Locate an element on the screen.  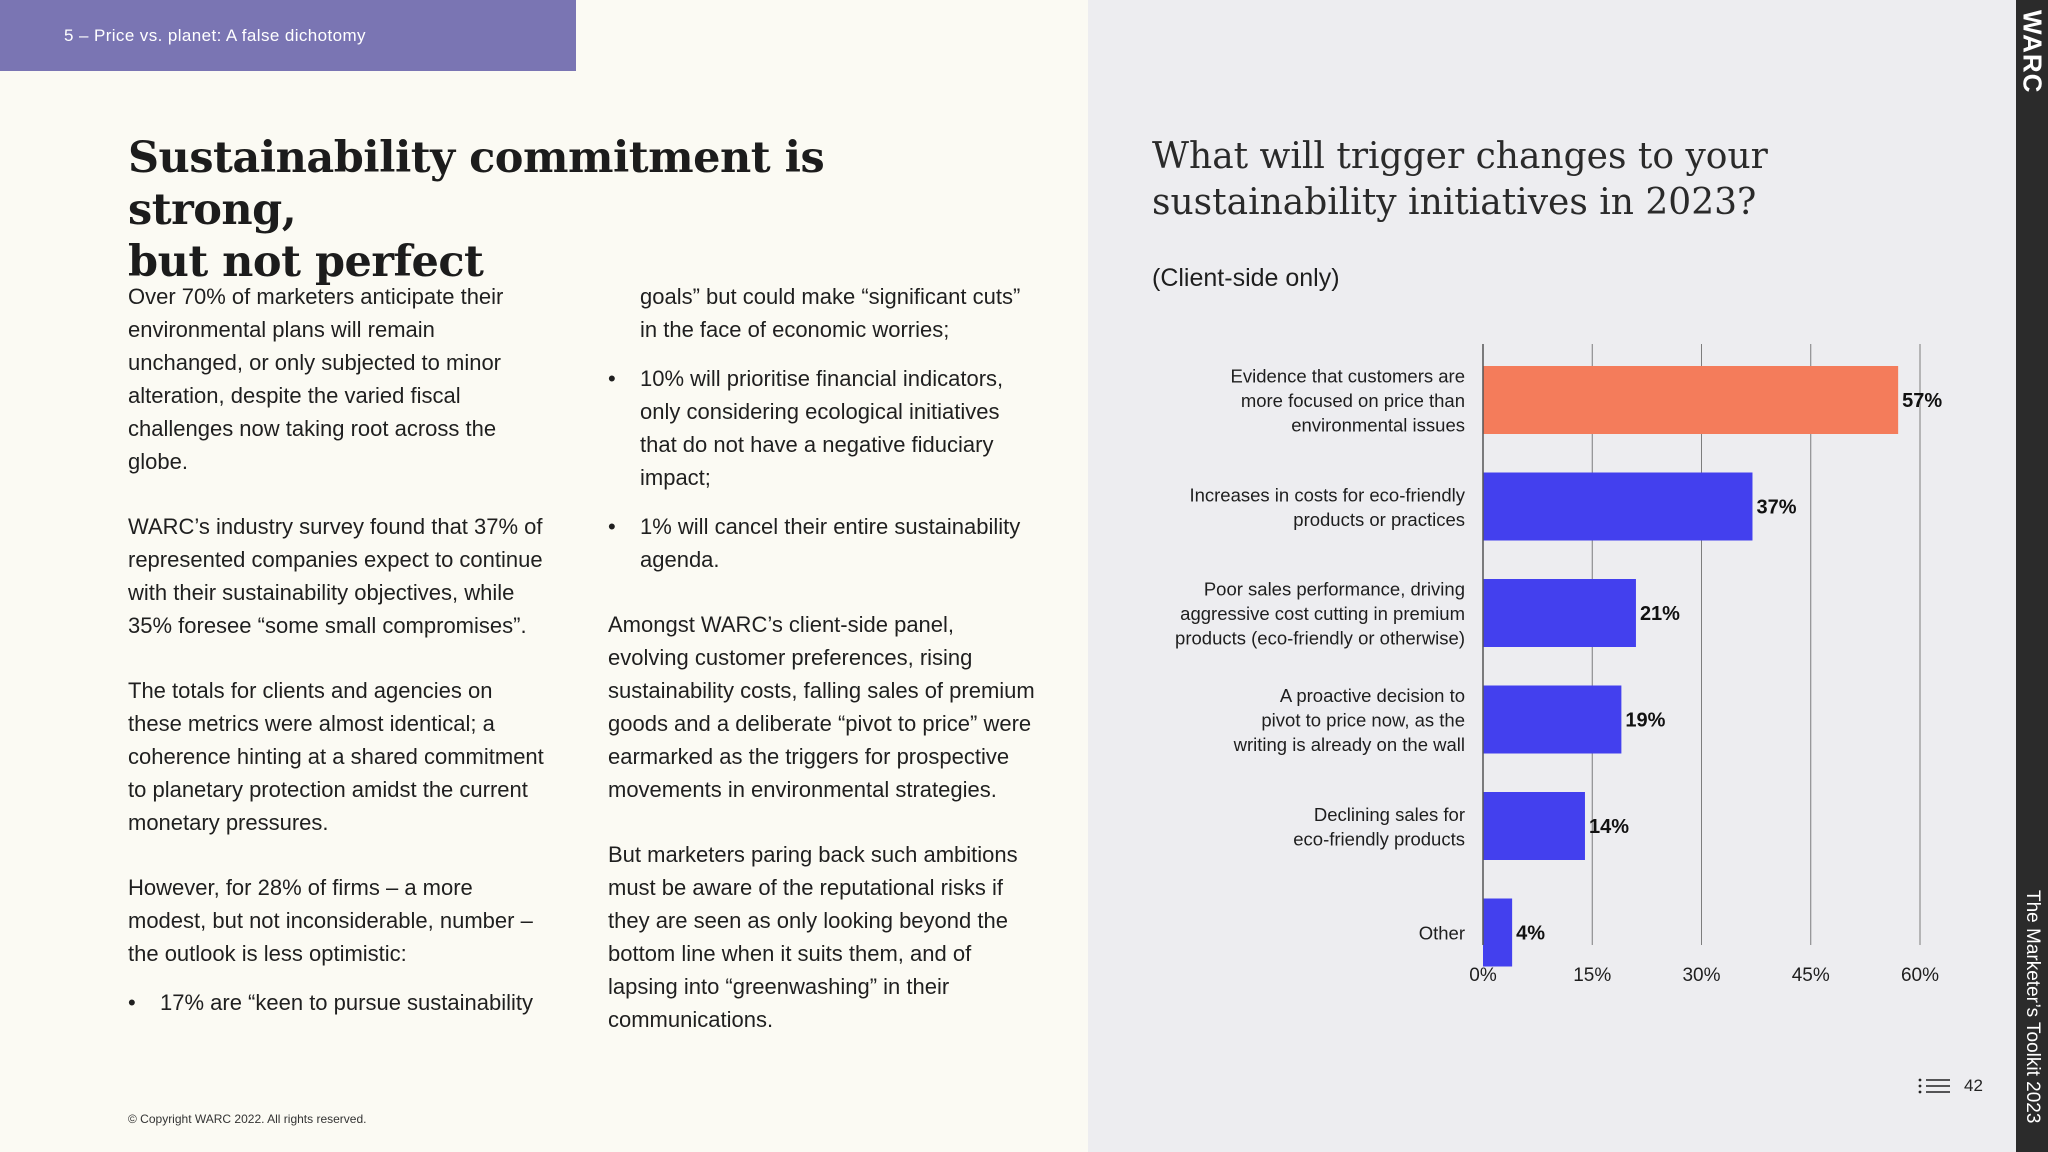
side-strip is located at coordinates (2032, 576).